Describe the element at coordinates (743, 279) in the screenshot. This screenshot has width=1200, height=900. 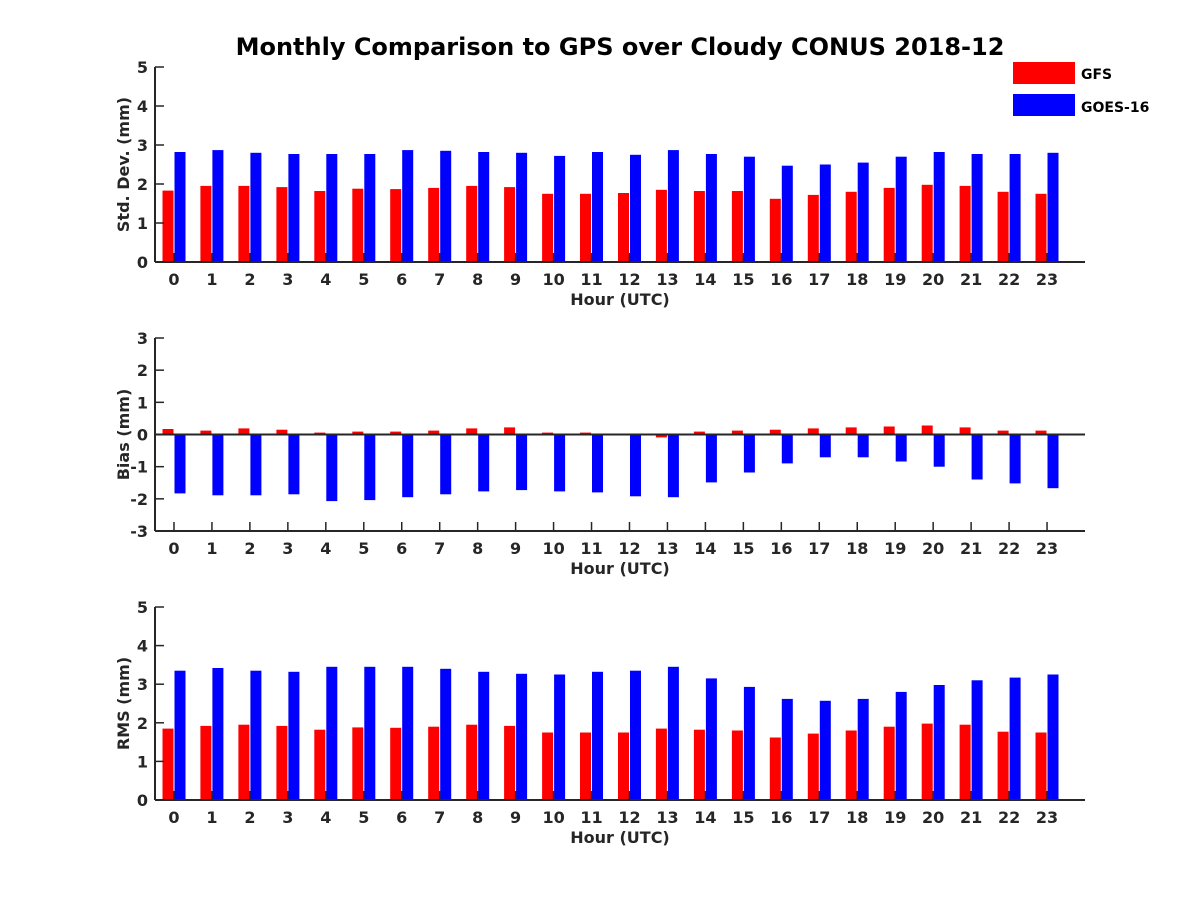
I see `x-tick-label: 15` at that location.